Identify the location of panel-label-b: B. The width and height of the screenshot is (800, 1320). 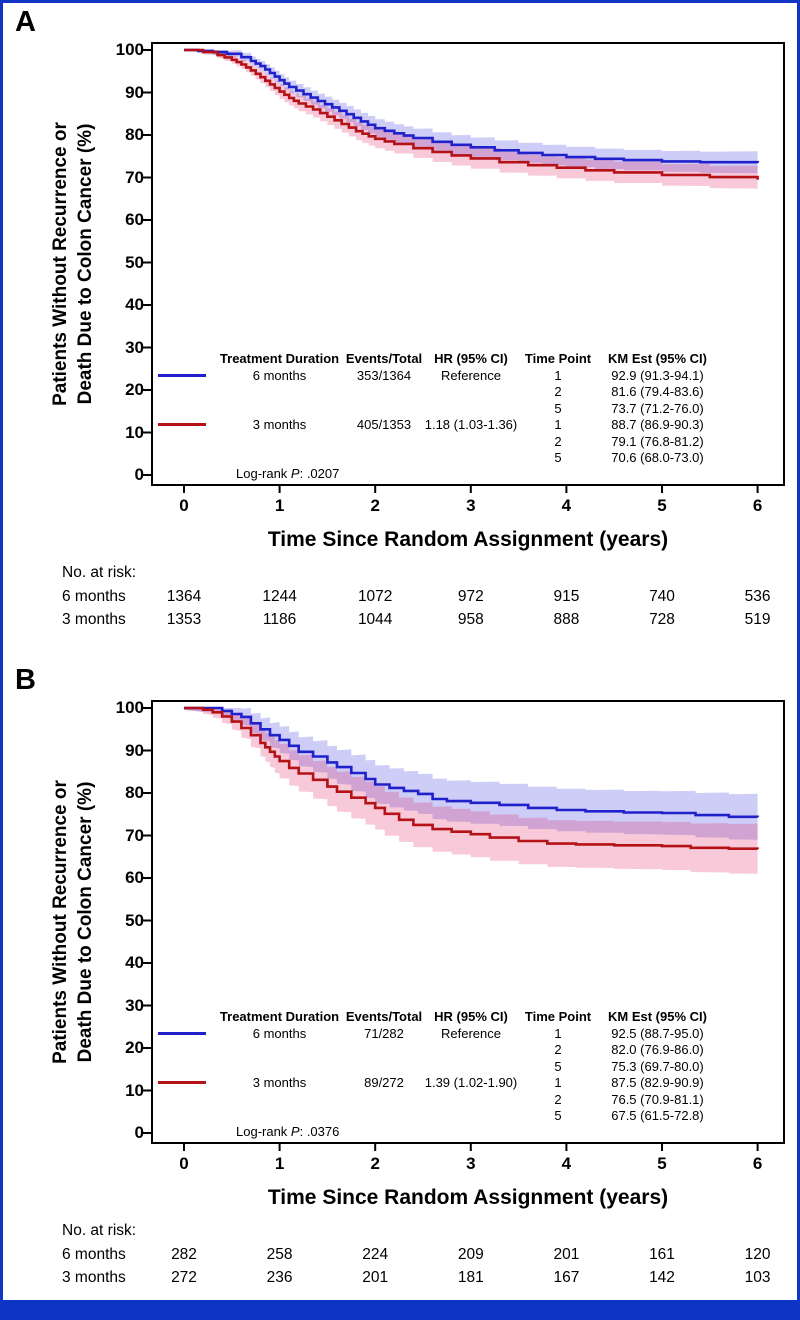
(25, 680).